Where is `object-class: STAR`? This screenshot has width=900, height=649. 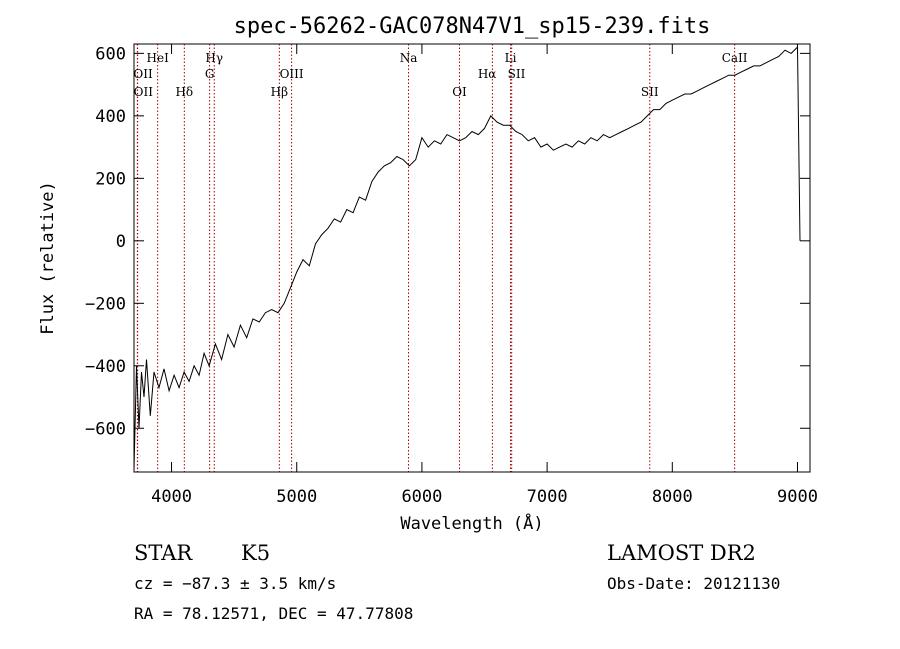
object-class: STAR is located at coordinates (163, 553).